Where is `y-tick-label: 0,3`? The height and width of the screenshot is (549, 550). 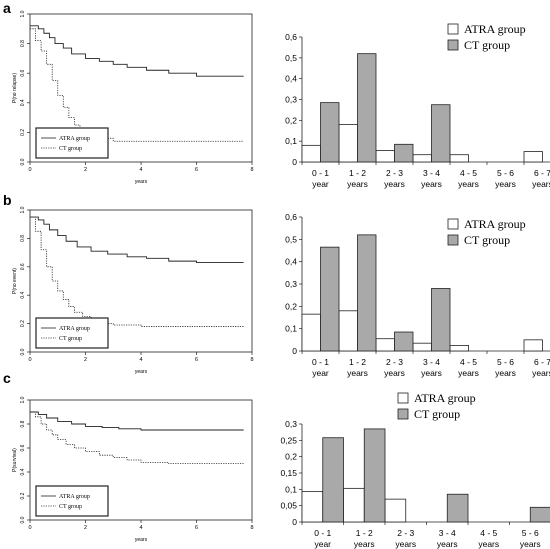
y-tick-label: 0,3 is located at coordinates (291, 100).